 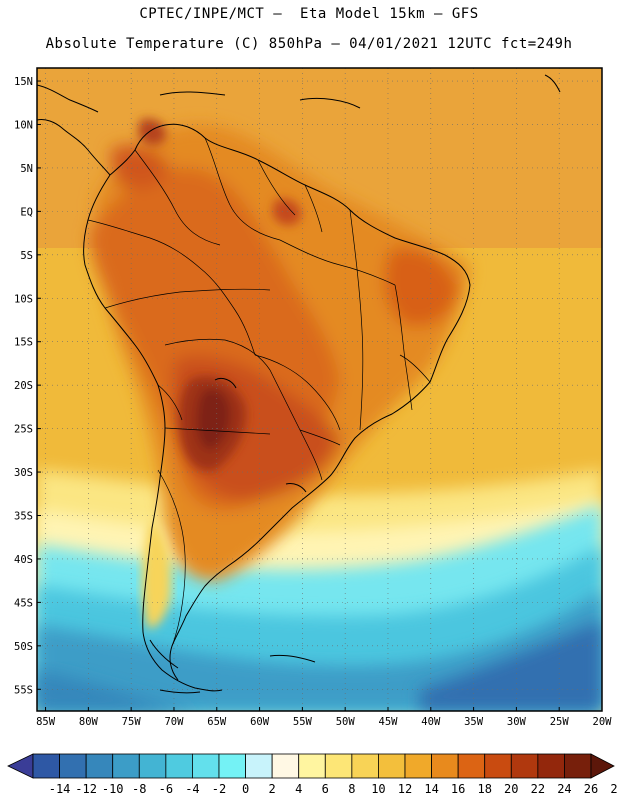 What do you see at coordinates (46, 722) in the screenshot?
I see `lon-label: 85W` at bounding box center [46, 722].